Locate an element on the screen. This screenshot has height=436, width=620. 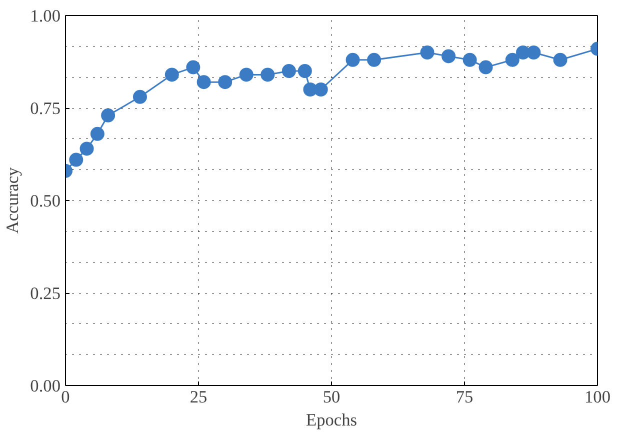
y-tick-label: 0.50 is located at coordinates (45, 201).